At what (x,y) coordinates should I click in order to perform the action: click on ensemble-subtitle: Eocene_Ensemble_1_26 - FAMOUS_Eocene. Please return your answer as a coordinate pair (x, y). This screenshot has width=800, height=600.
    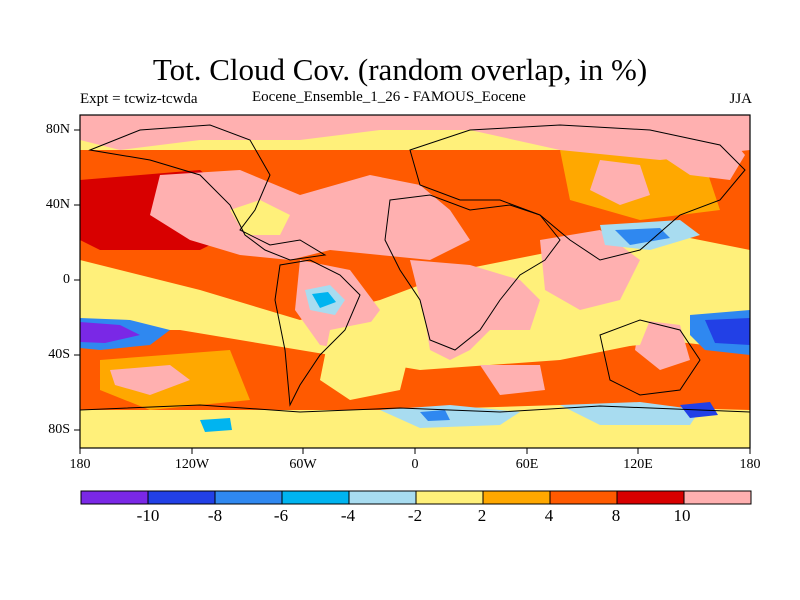
    Looking at the image, I should click on (389, 97).